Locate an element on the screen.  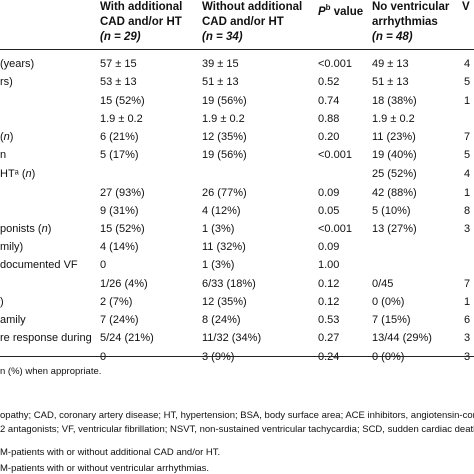
p-value: 0.52 is located at coordinates (329, 82).